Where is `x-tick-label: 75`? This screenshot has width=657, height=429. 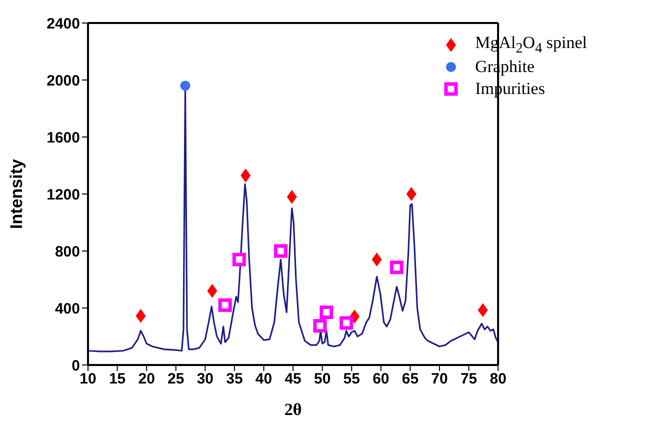
x-tick-label: 75 is located at coordinates (469, 379).